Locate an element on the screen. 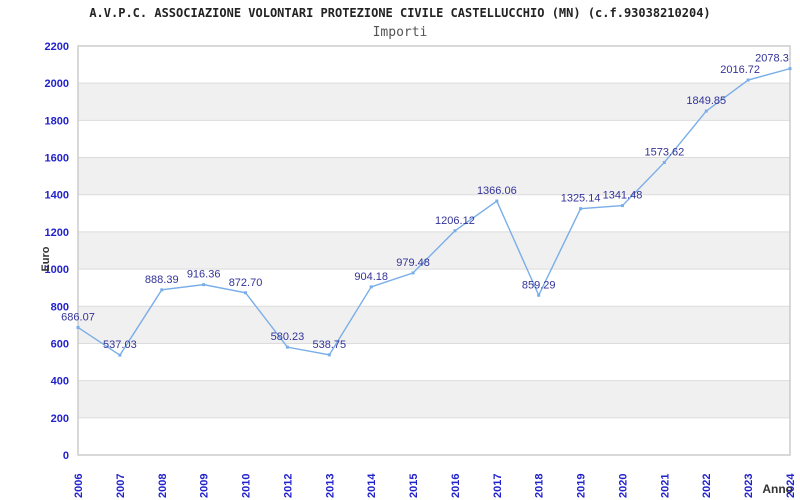  y-tick-label: 800 is located at coordinates (60, 307).